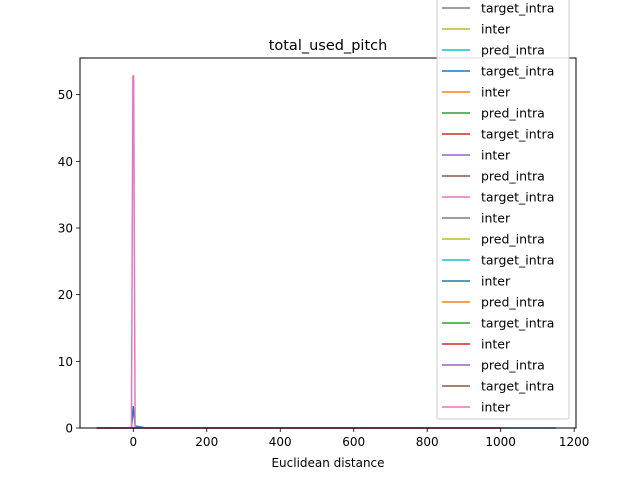  I want to click on x-axis: 0 200 400 600 800 1000 1200, so click(359, 438).